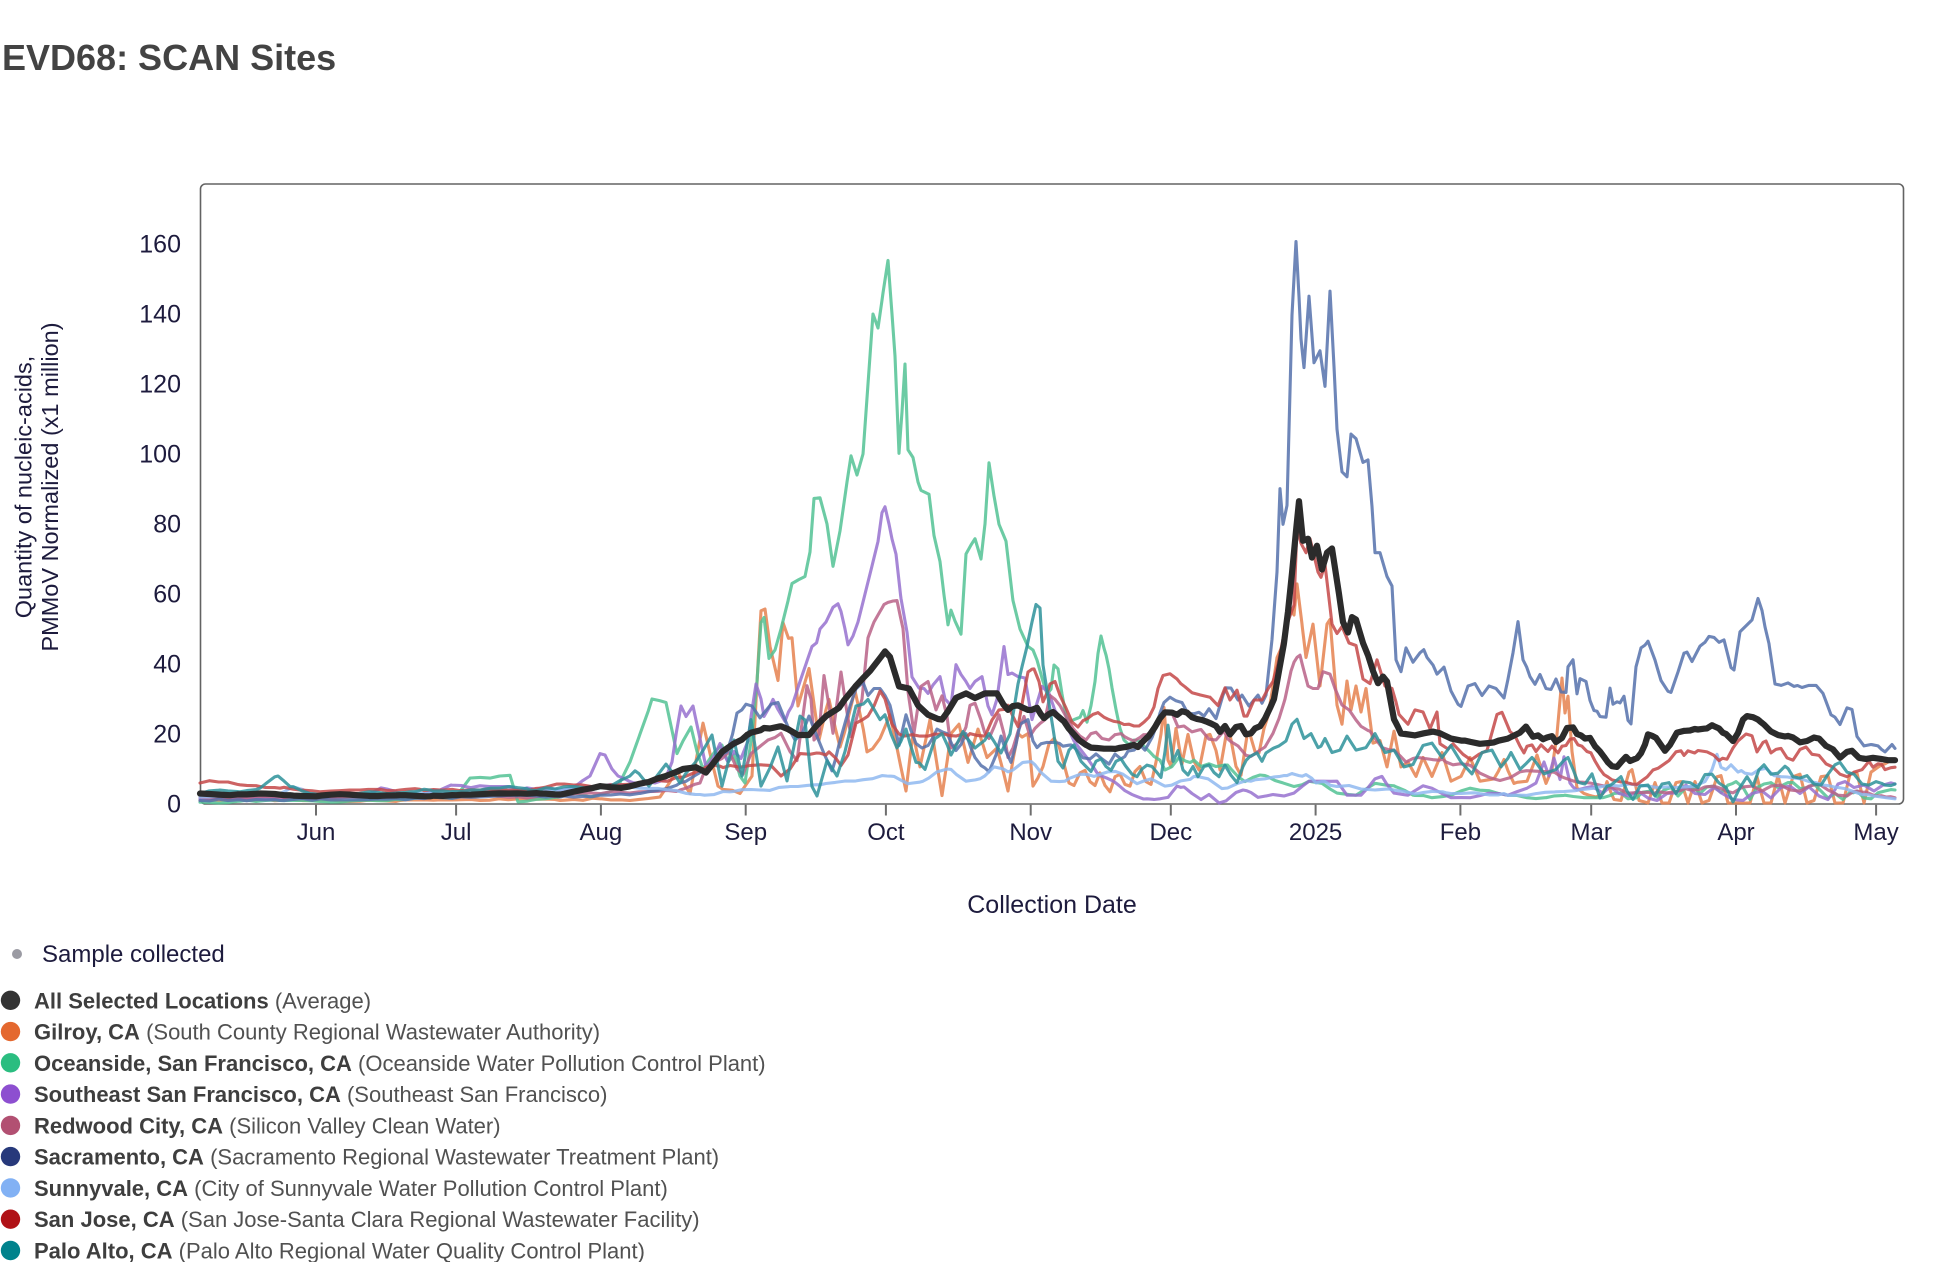 Image resolution: width=1944 pixels, height=1262 pixels. I want to click on svg-text: 60, so click(167, 595).